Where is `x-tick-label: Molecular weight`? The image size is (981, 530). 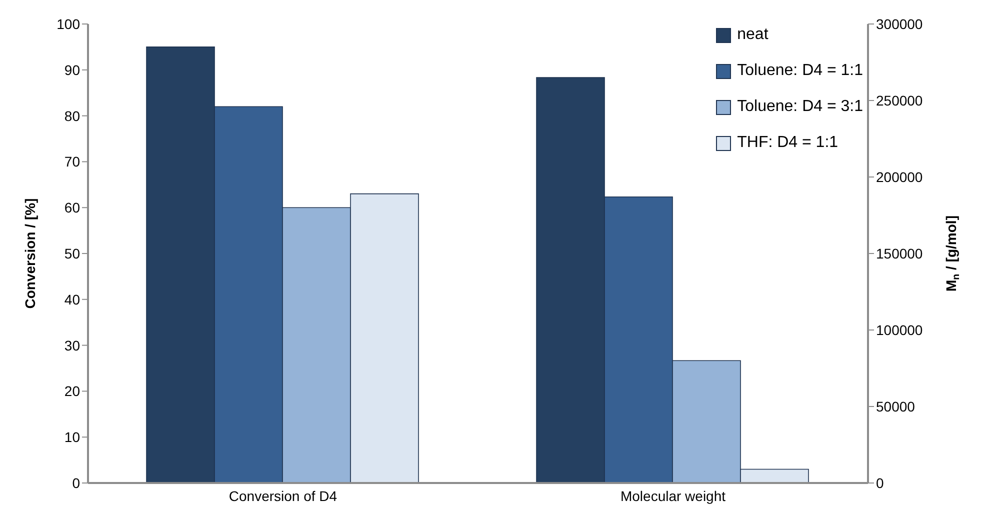 x-tick-label: Molecular weight is located at coordinates (673, 496).